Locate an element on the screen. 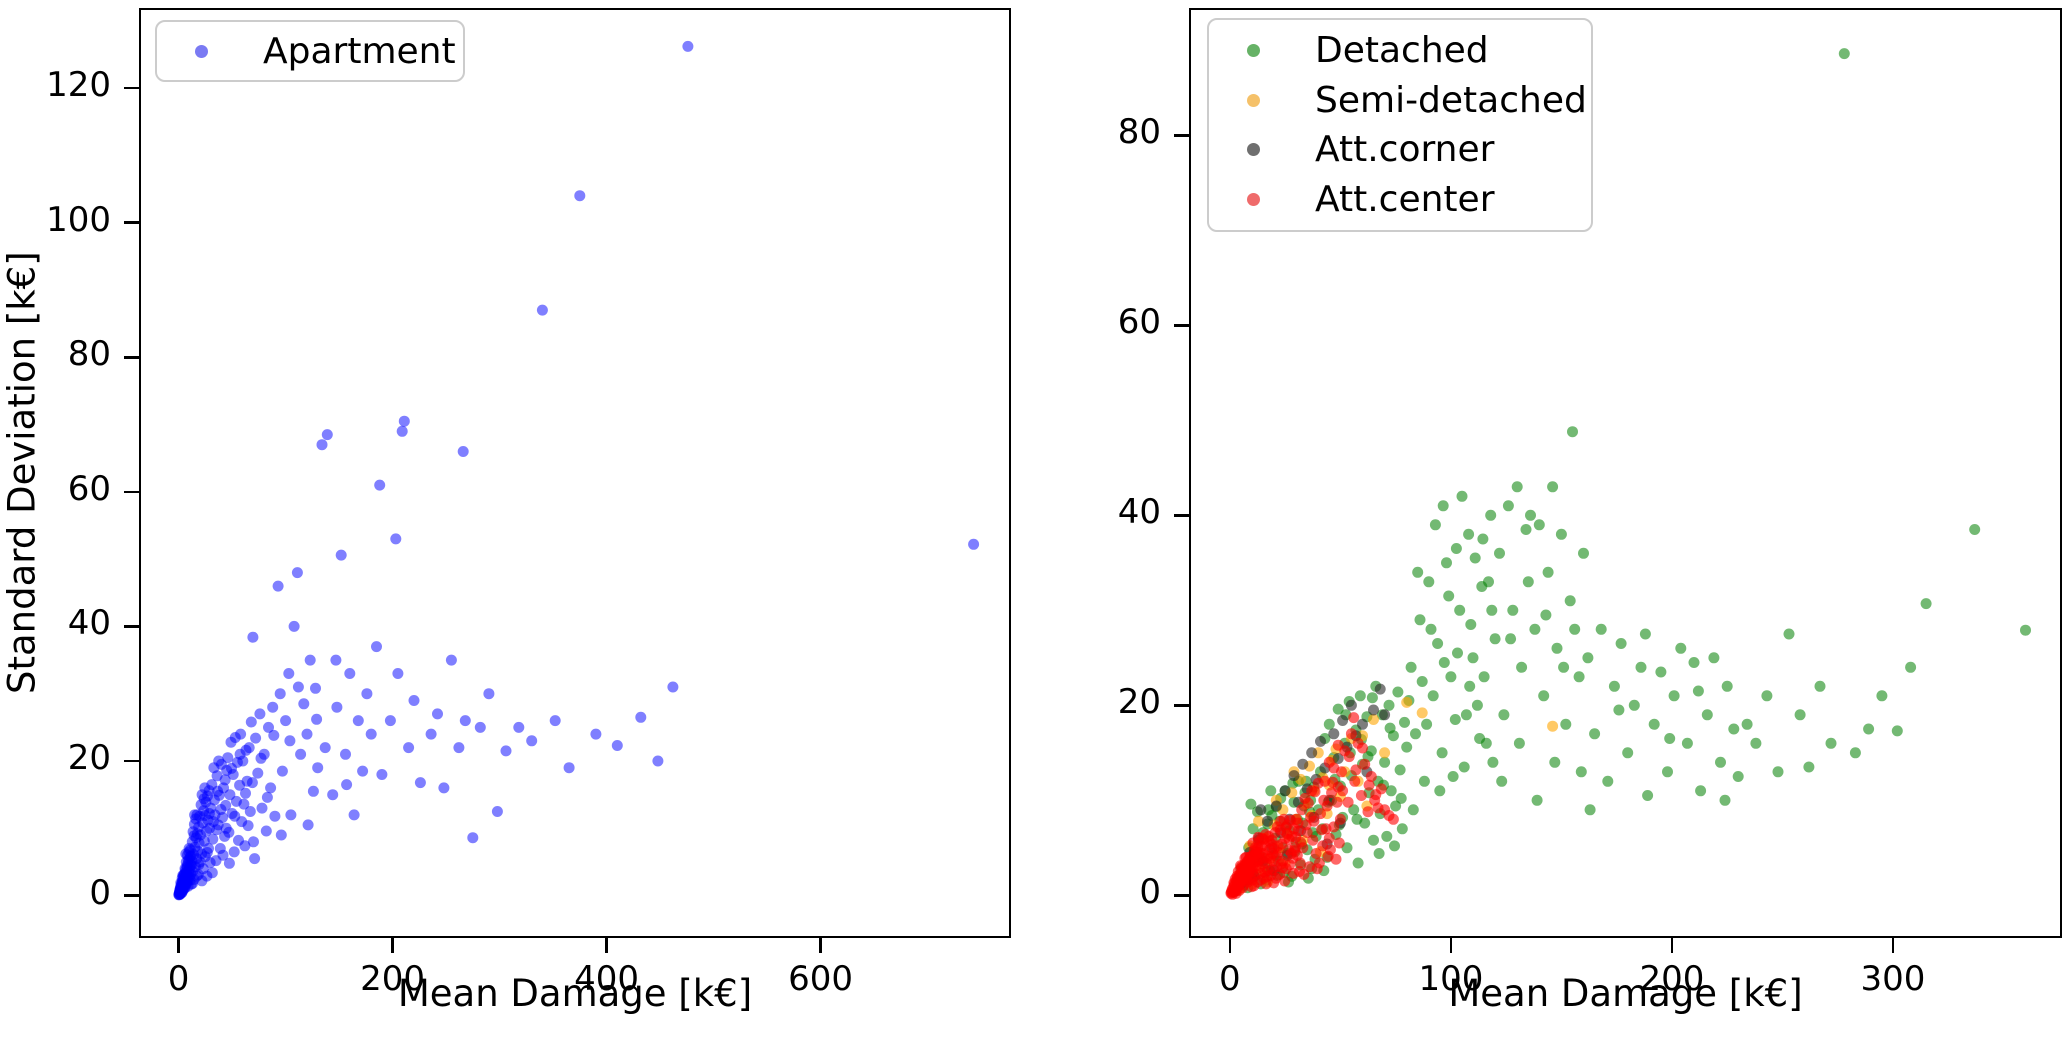  legend-item: Apartment is located at coordinates (310, 51).